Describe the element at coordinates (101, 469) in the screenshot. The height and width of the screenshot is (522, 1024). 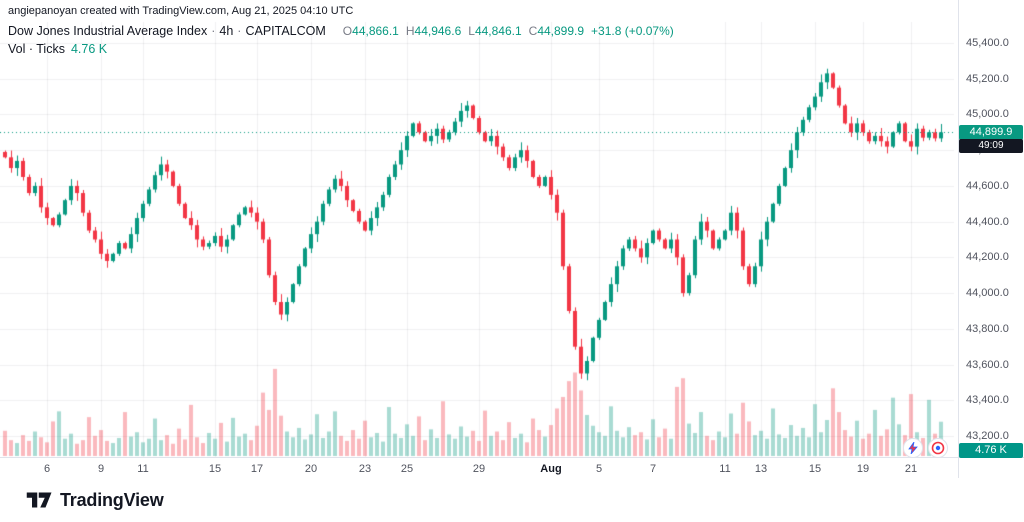
I see `time-tick-label: 9` at that location.